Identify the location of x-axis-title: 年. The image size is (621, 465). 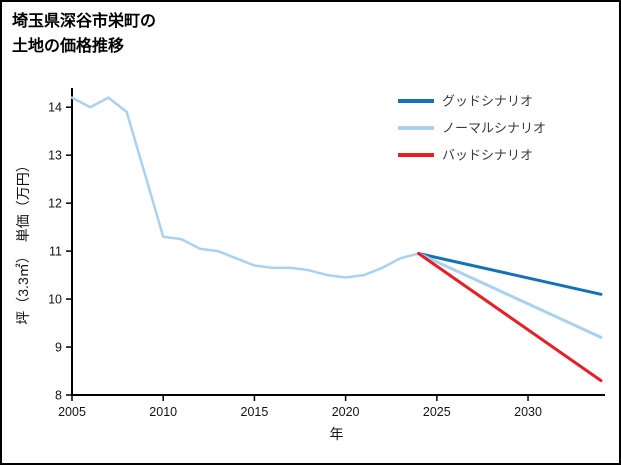
(337, 434).